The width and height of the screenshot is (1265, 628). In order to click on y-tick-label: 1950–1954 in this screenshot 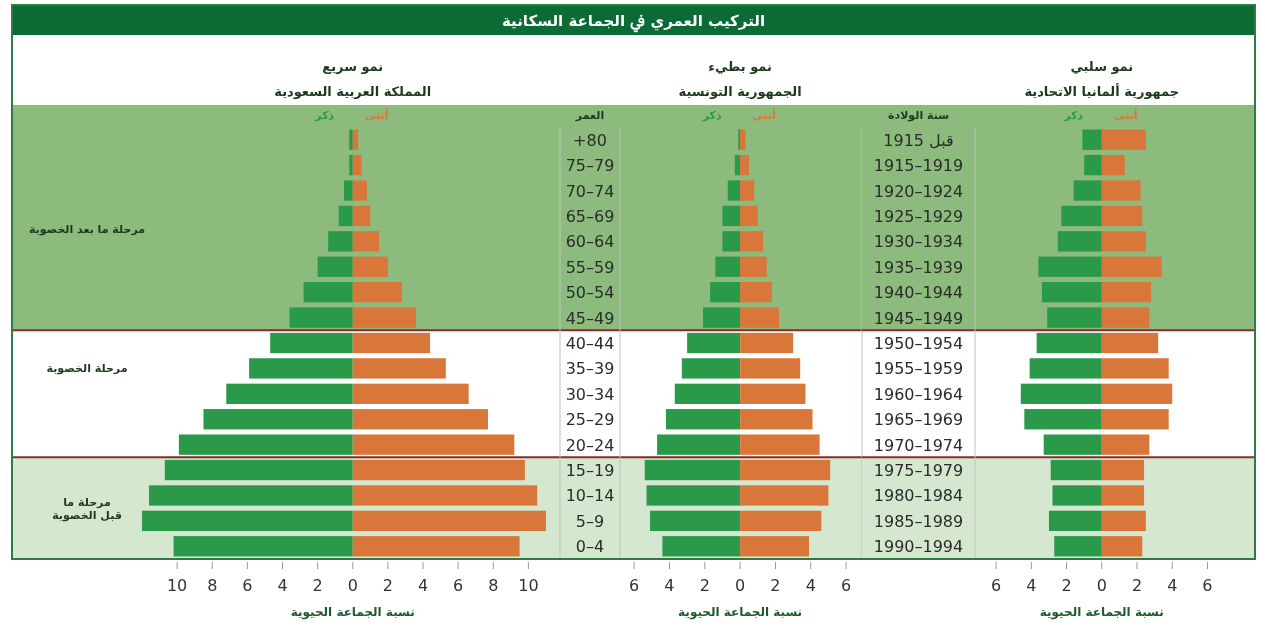, I will do `click(918, 343)`.